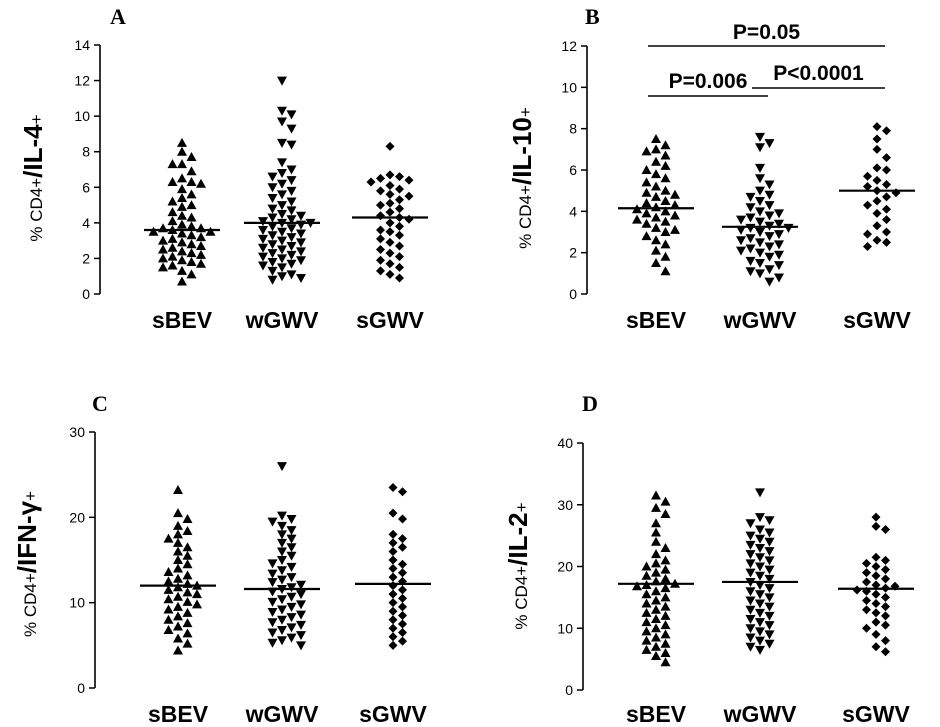 The width and height of the screenshot is (940, 727). Describe the element at coordinates (656, 714) in the screenshot. I see `x-category-label: sBEV` at that location.